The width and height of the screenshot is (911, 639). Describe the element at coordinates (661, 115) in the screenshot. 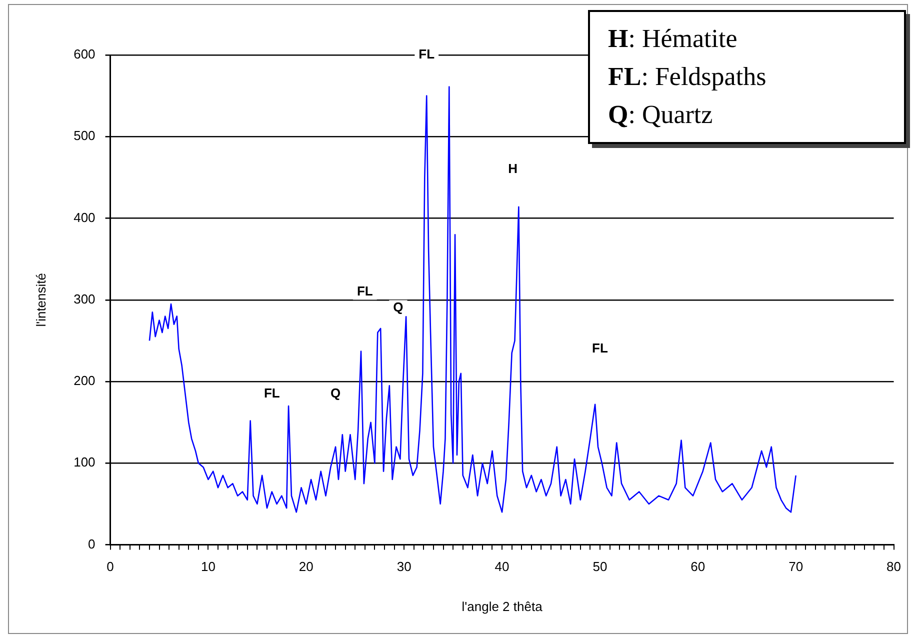

I see `annotation: Q: Quartz` at that location.